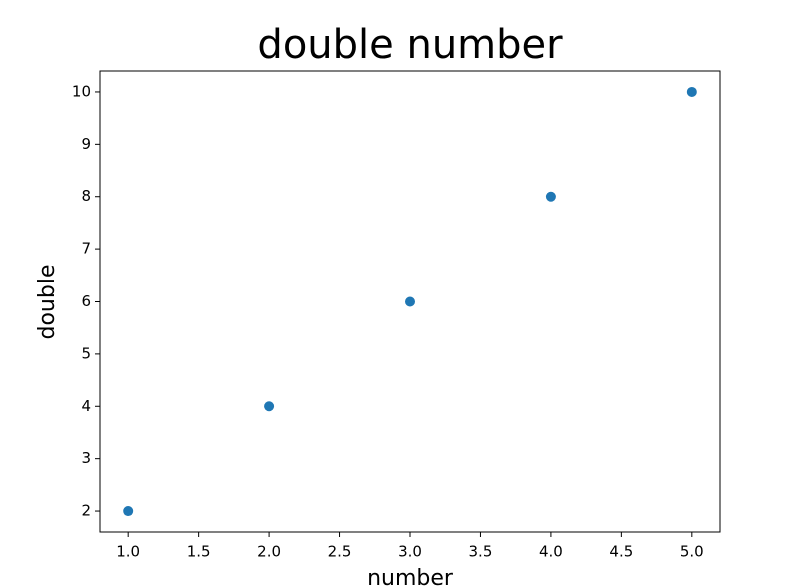 The image size is (796, 587). What do you see at coordinates (410, 576) in the screenshot?
I see `x-axis-label: number` at bounding box center [410, 576].